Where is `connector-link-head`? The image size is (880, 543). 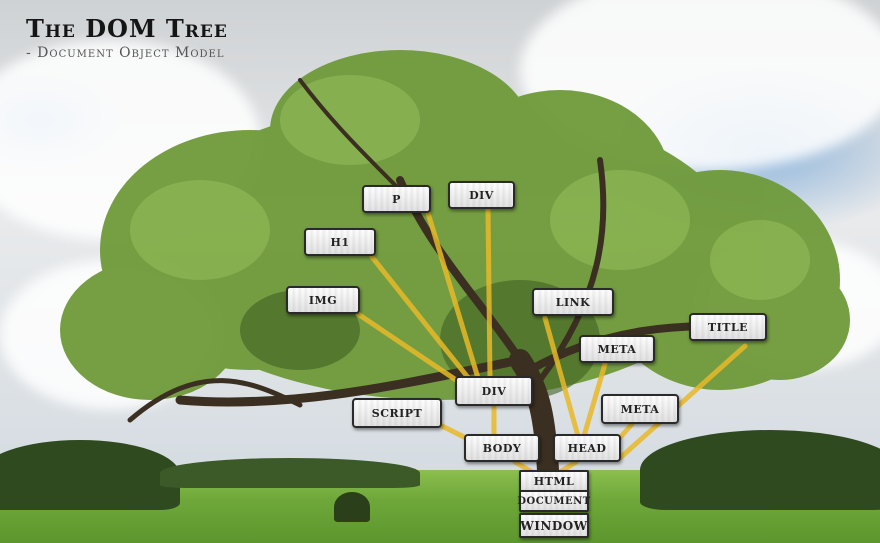 connector-link-head is located at coordinates (561, 377).